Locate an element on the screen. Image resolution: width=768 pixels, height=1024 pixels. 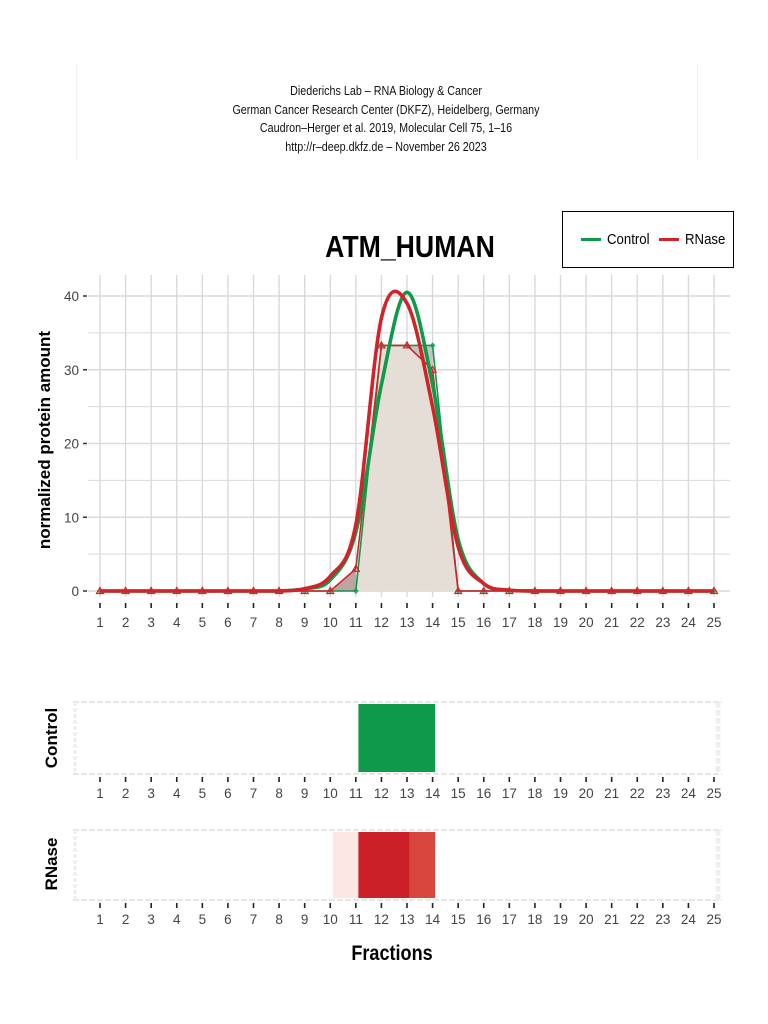
main-x-tick-label: 6 is located at coordinates (228, 622).